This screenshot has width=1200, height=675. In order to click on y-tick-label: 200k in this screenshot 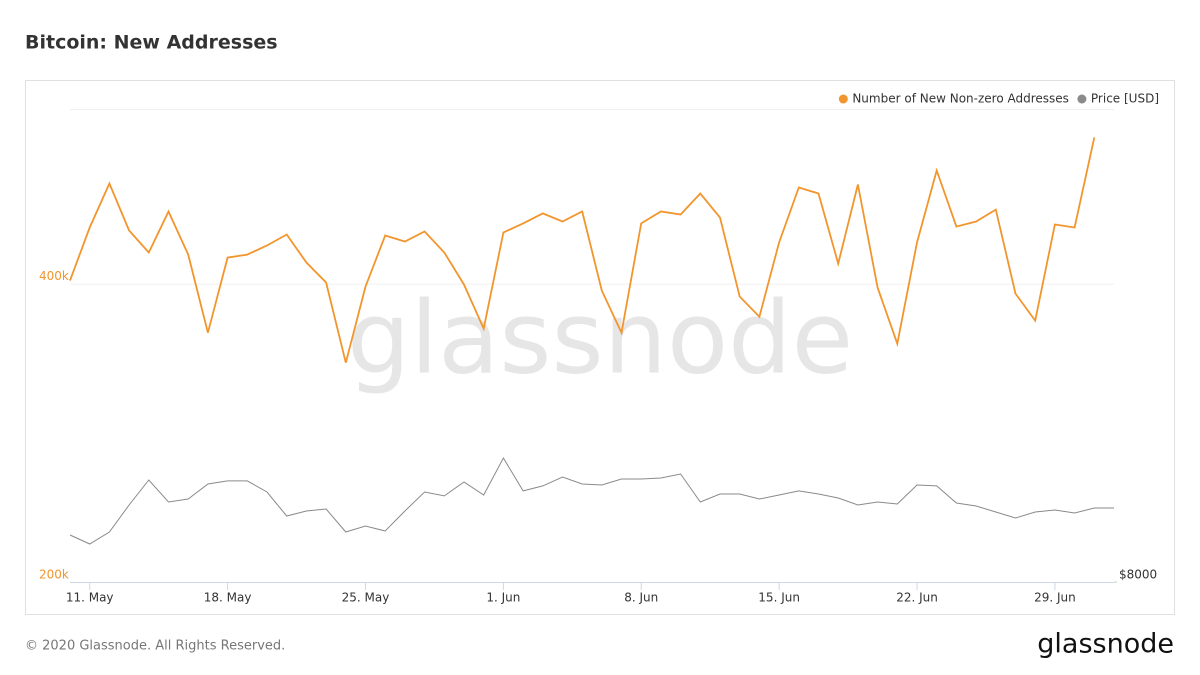, I will do `click(54, 575)`.